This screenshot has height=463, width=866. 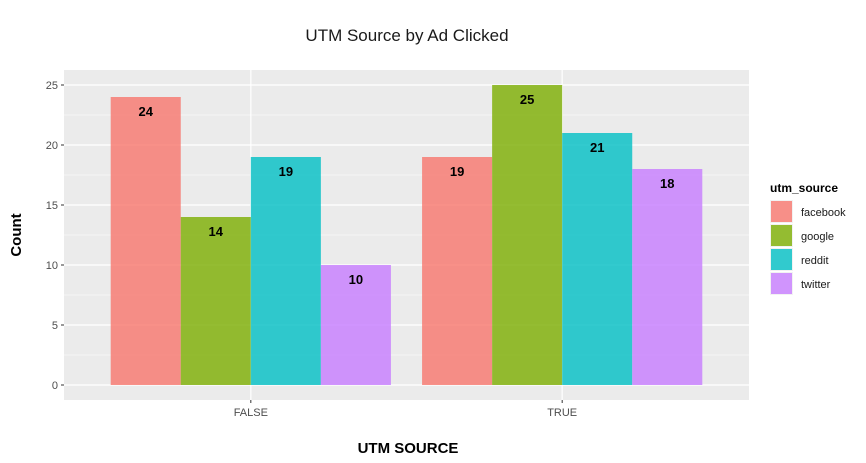 What do you see at coordinates (562, 413) in the screenshot?
I see `x-tick-label: TRUE` at bounding box center [562, 413].